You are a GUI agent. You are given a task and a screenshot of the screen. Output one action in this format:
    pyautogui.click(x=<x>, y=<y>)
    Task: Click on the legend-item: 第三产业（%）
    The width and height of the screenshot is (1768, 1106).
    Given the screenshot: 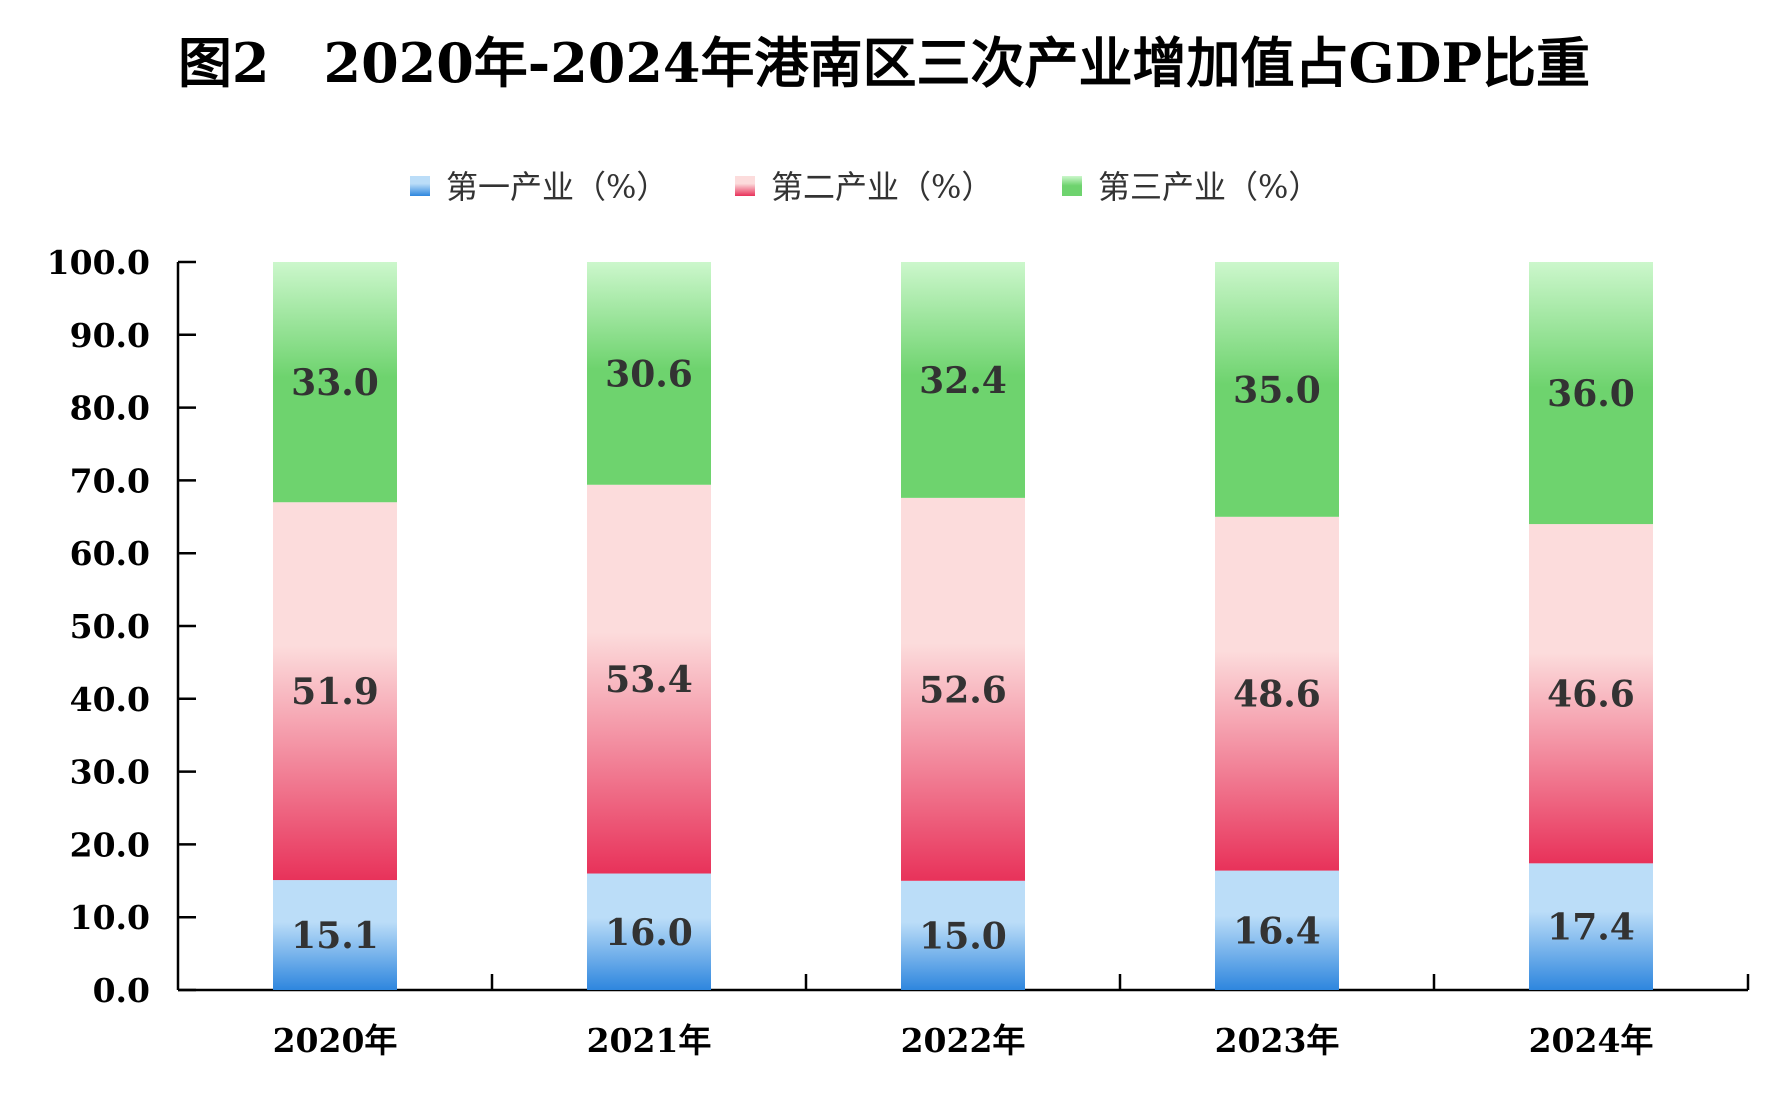 What is the action you would take?
    pyautogui.click(x=1191, y=187)
    